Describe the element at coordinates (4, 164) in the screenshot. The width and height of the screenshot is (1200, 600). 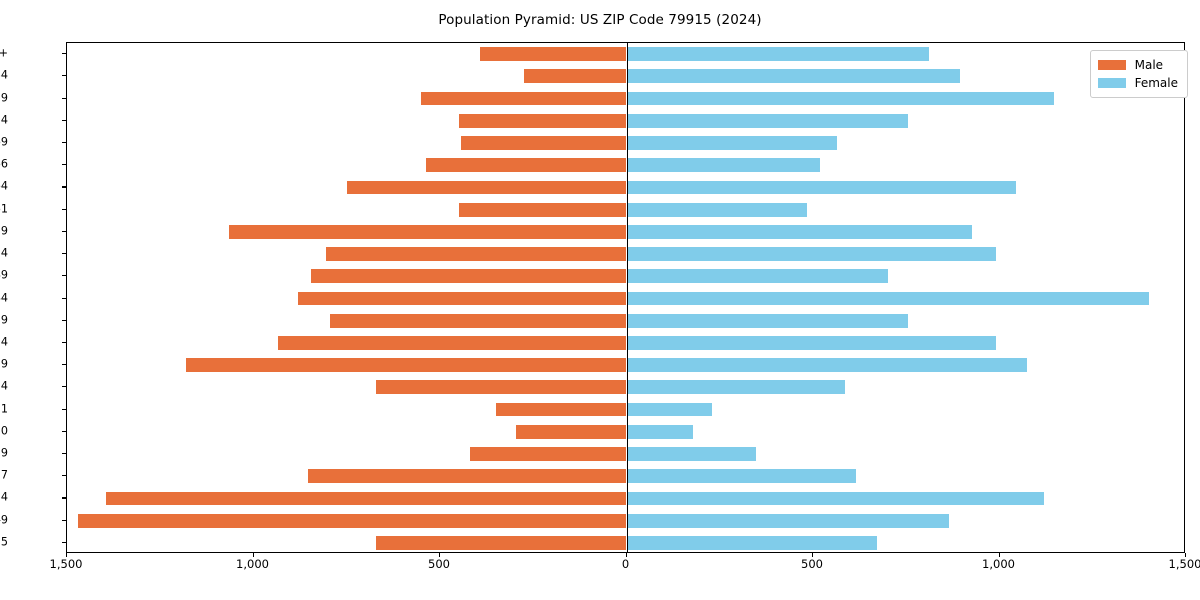
I see `y-axis-tick-label: 65-66` at that location.